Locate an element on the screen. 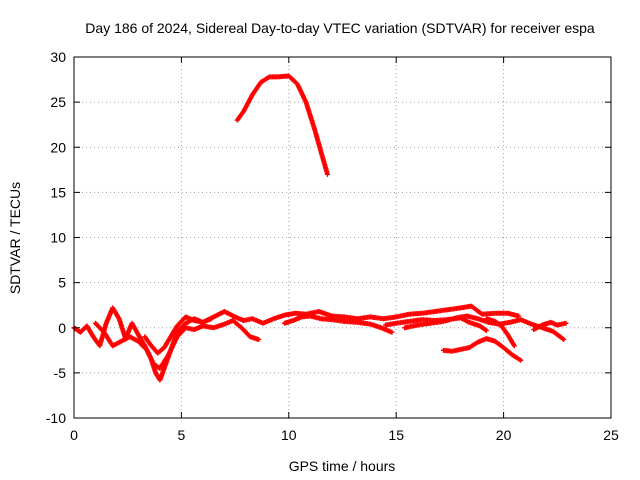  x-tick-label: 15 is located at coordinates (396, 435).